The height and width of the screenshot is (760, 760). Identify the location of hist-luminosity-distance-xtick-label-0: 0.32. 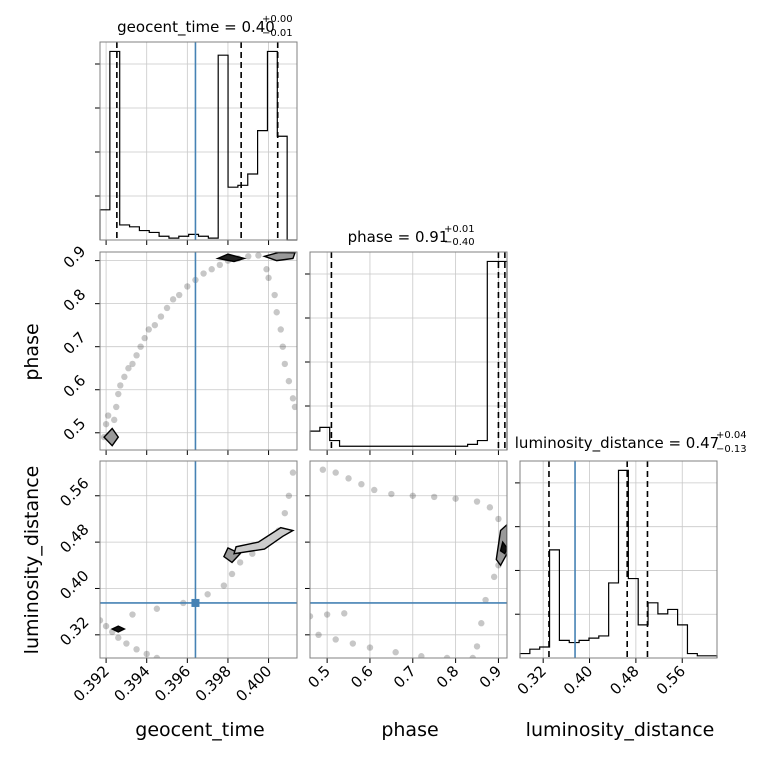
(532, 680).